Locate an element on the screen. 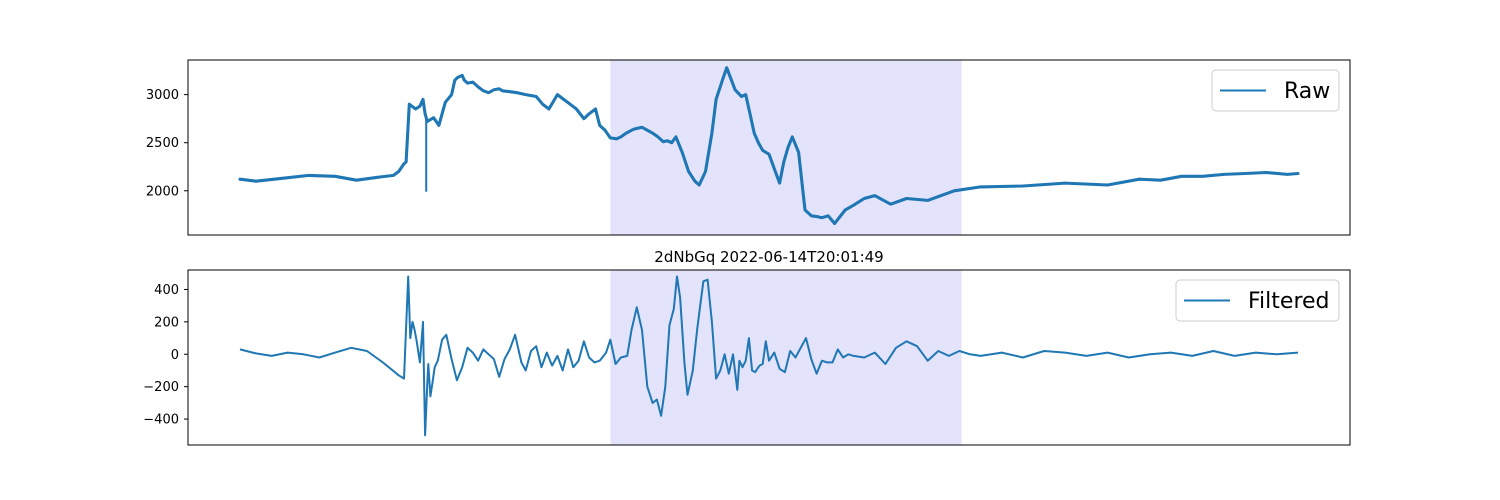 This screenshot has height=500, width=1500. filtered-legend-label: Filtered is located at coordinates (1289, 301).